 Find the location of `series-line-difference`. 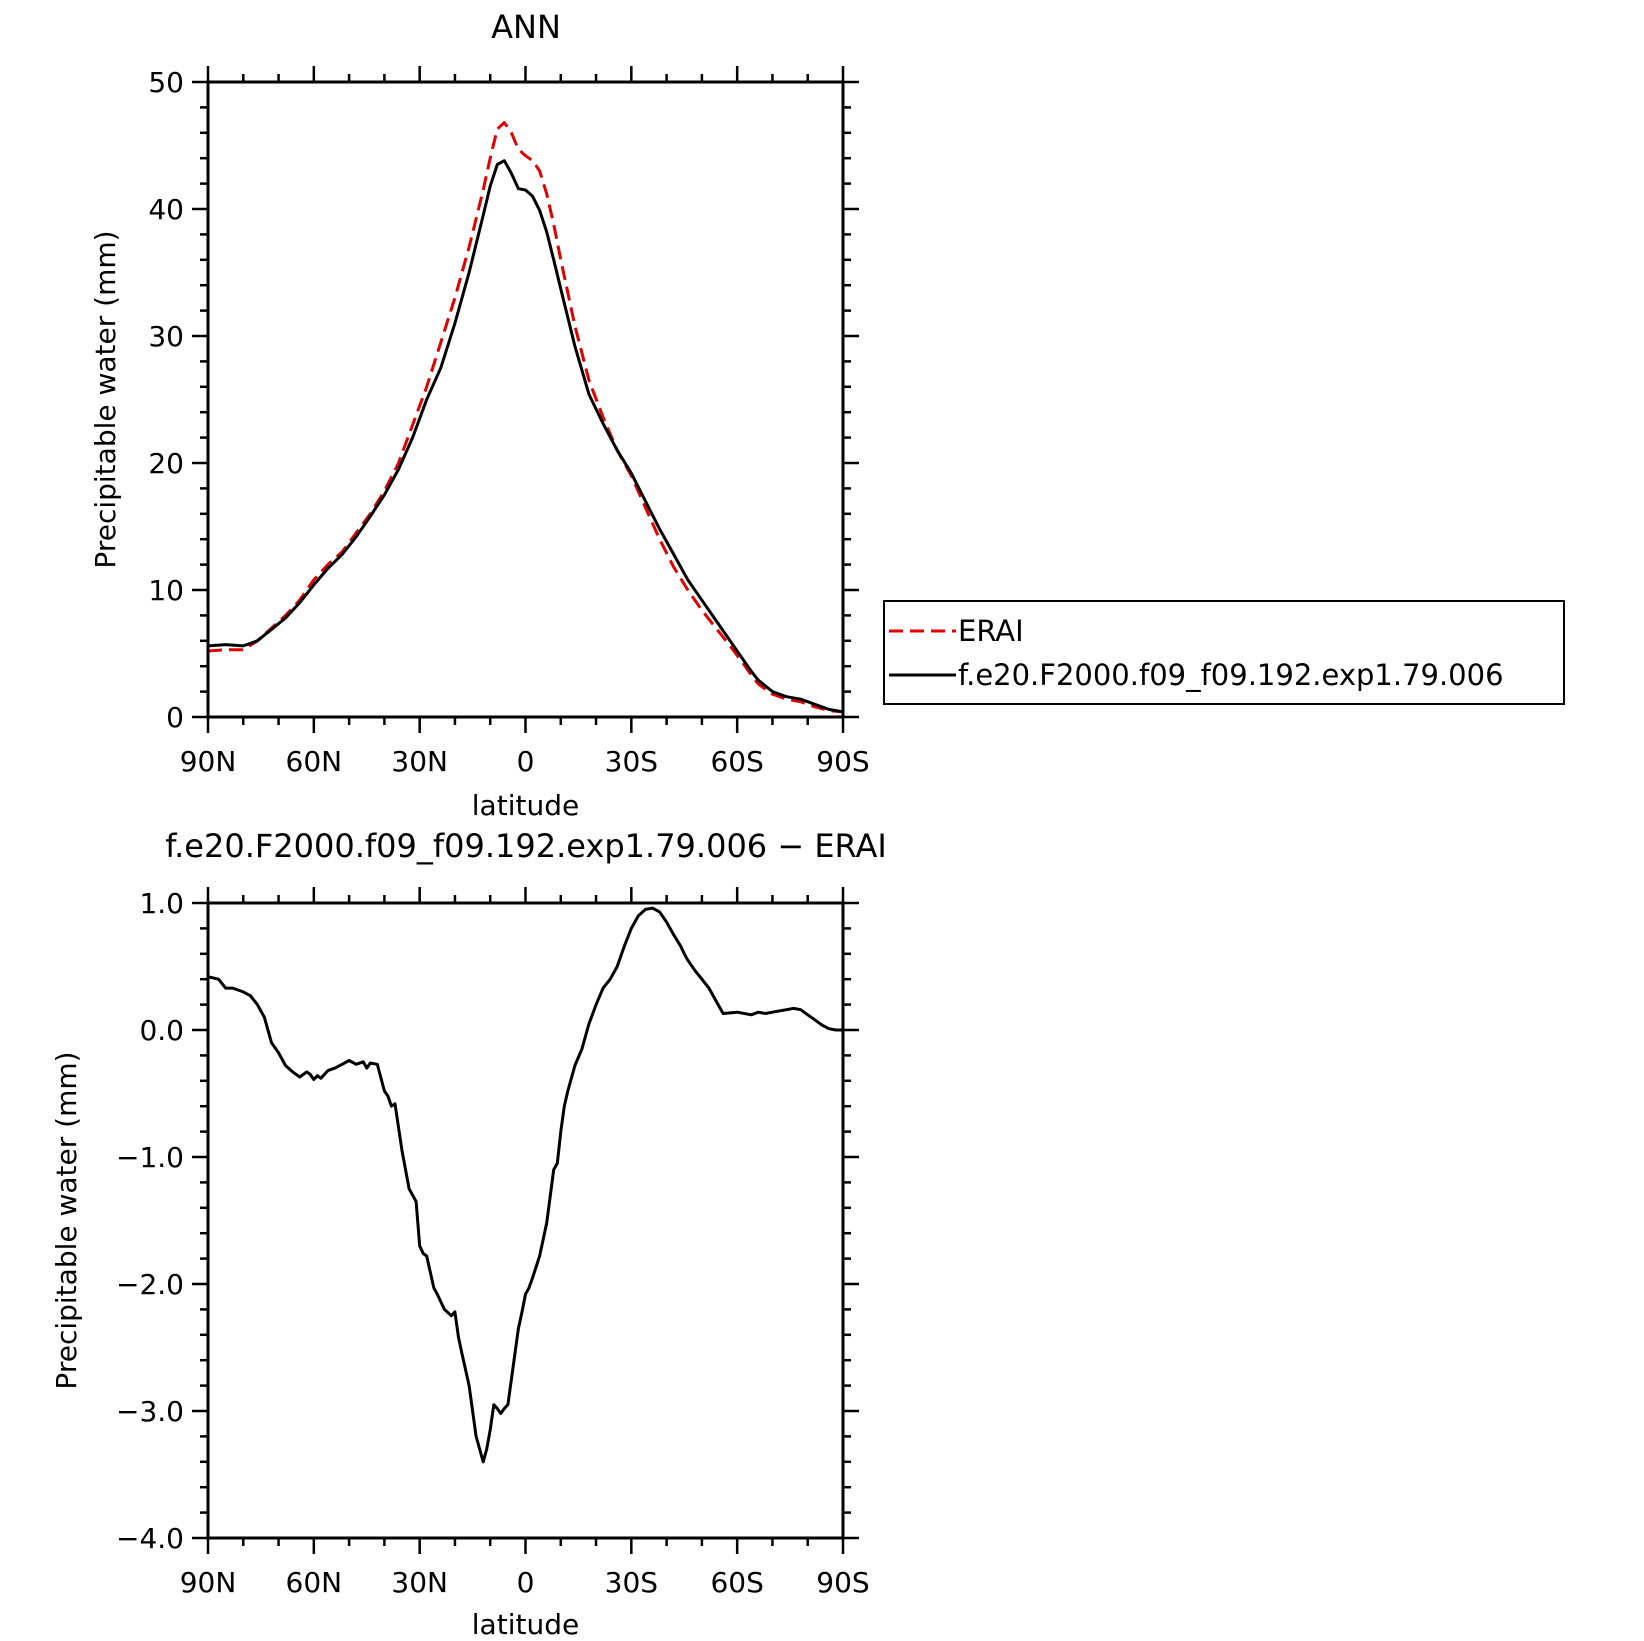

series-line-difference is located at coordinates (525, 1185).